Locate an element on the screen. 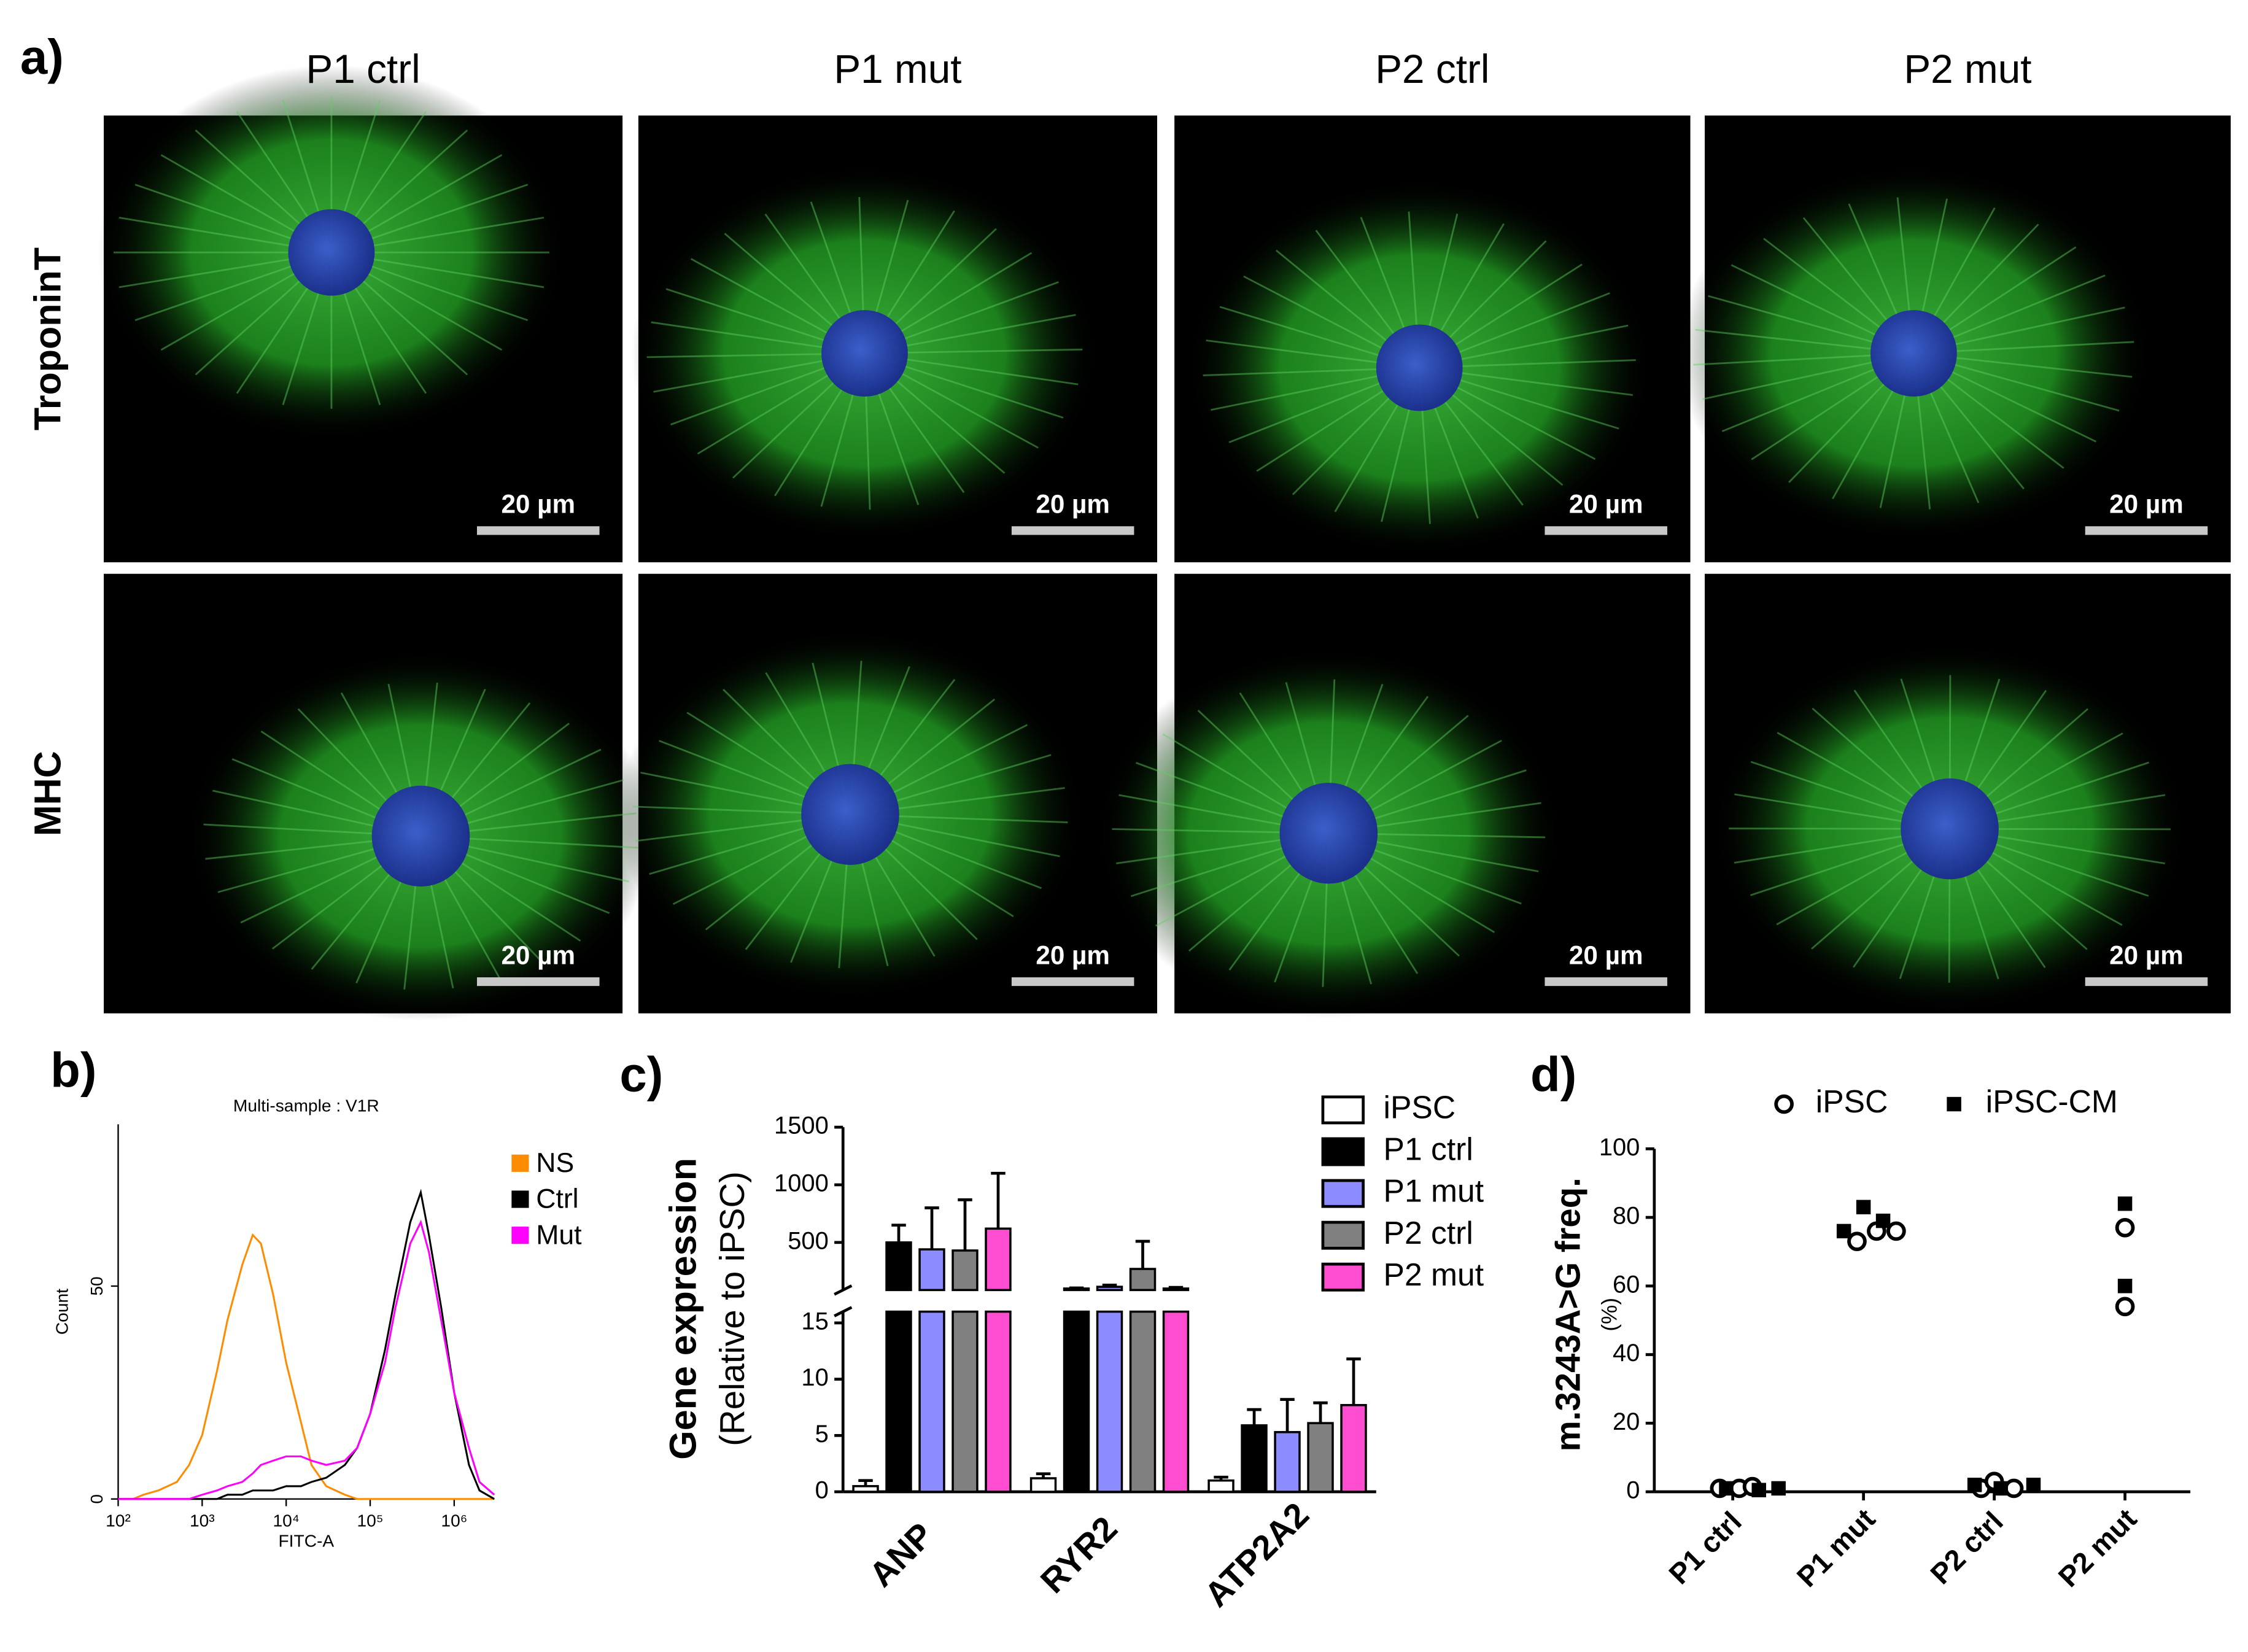 The image size is (2248, 1652). panel-label: c) is located at coordinates (641, 1074).